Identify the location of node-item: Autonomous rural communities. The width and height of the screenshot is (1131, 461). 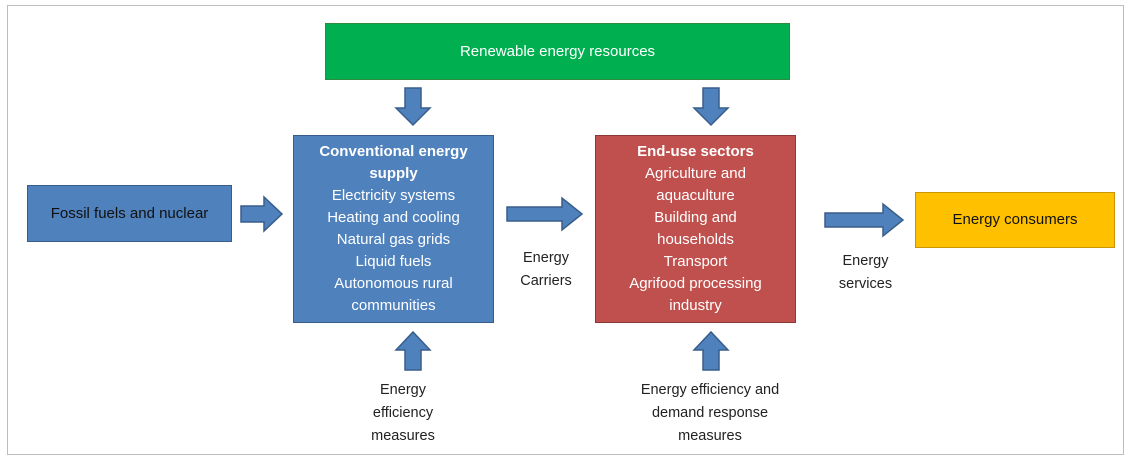
(393, 294).